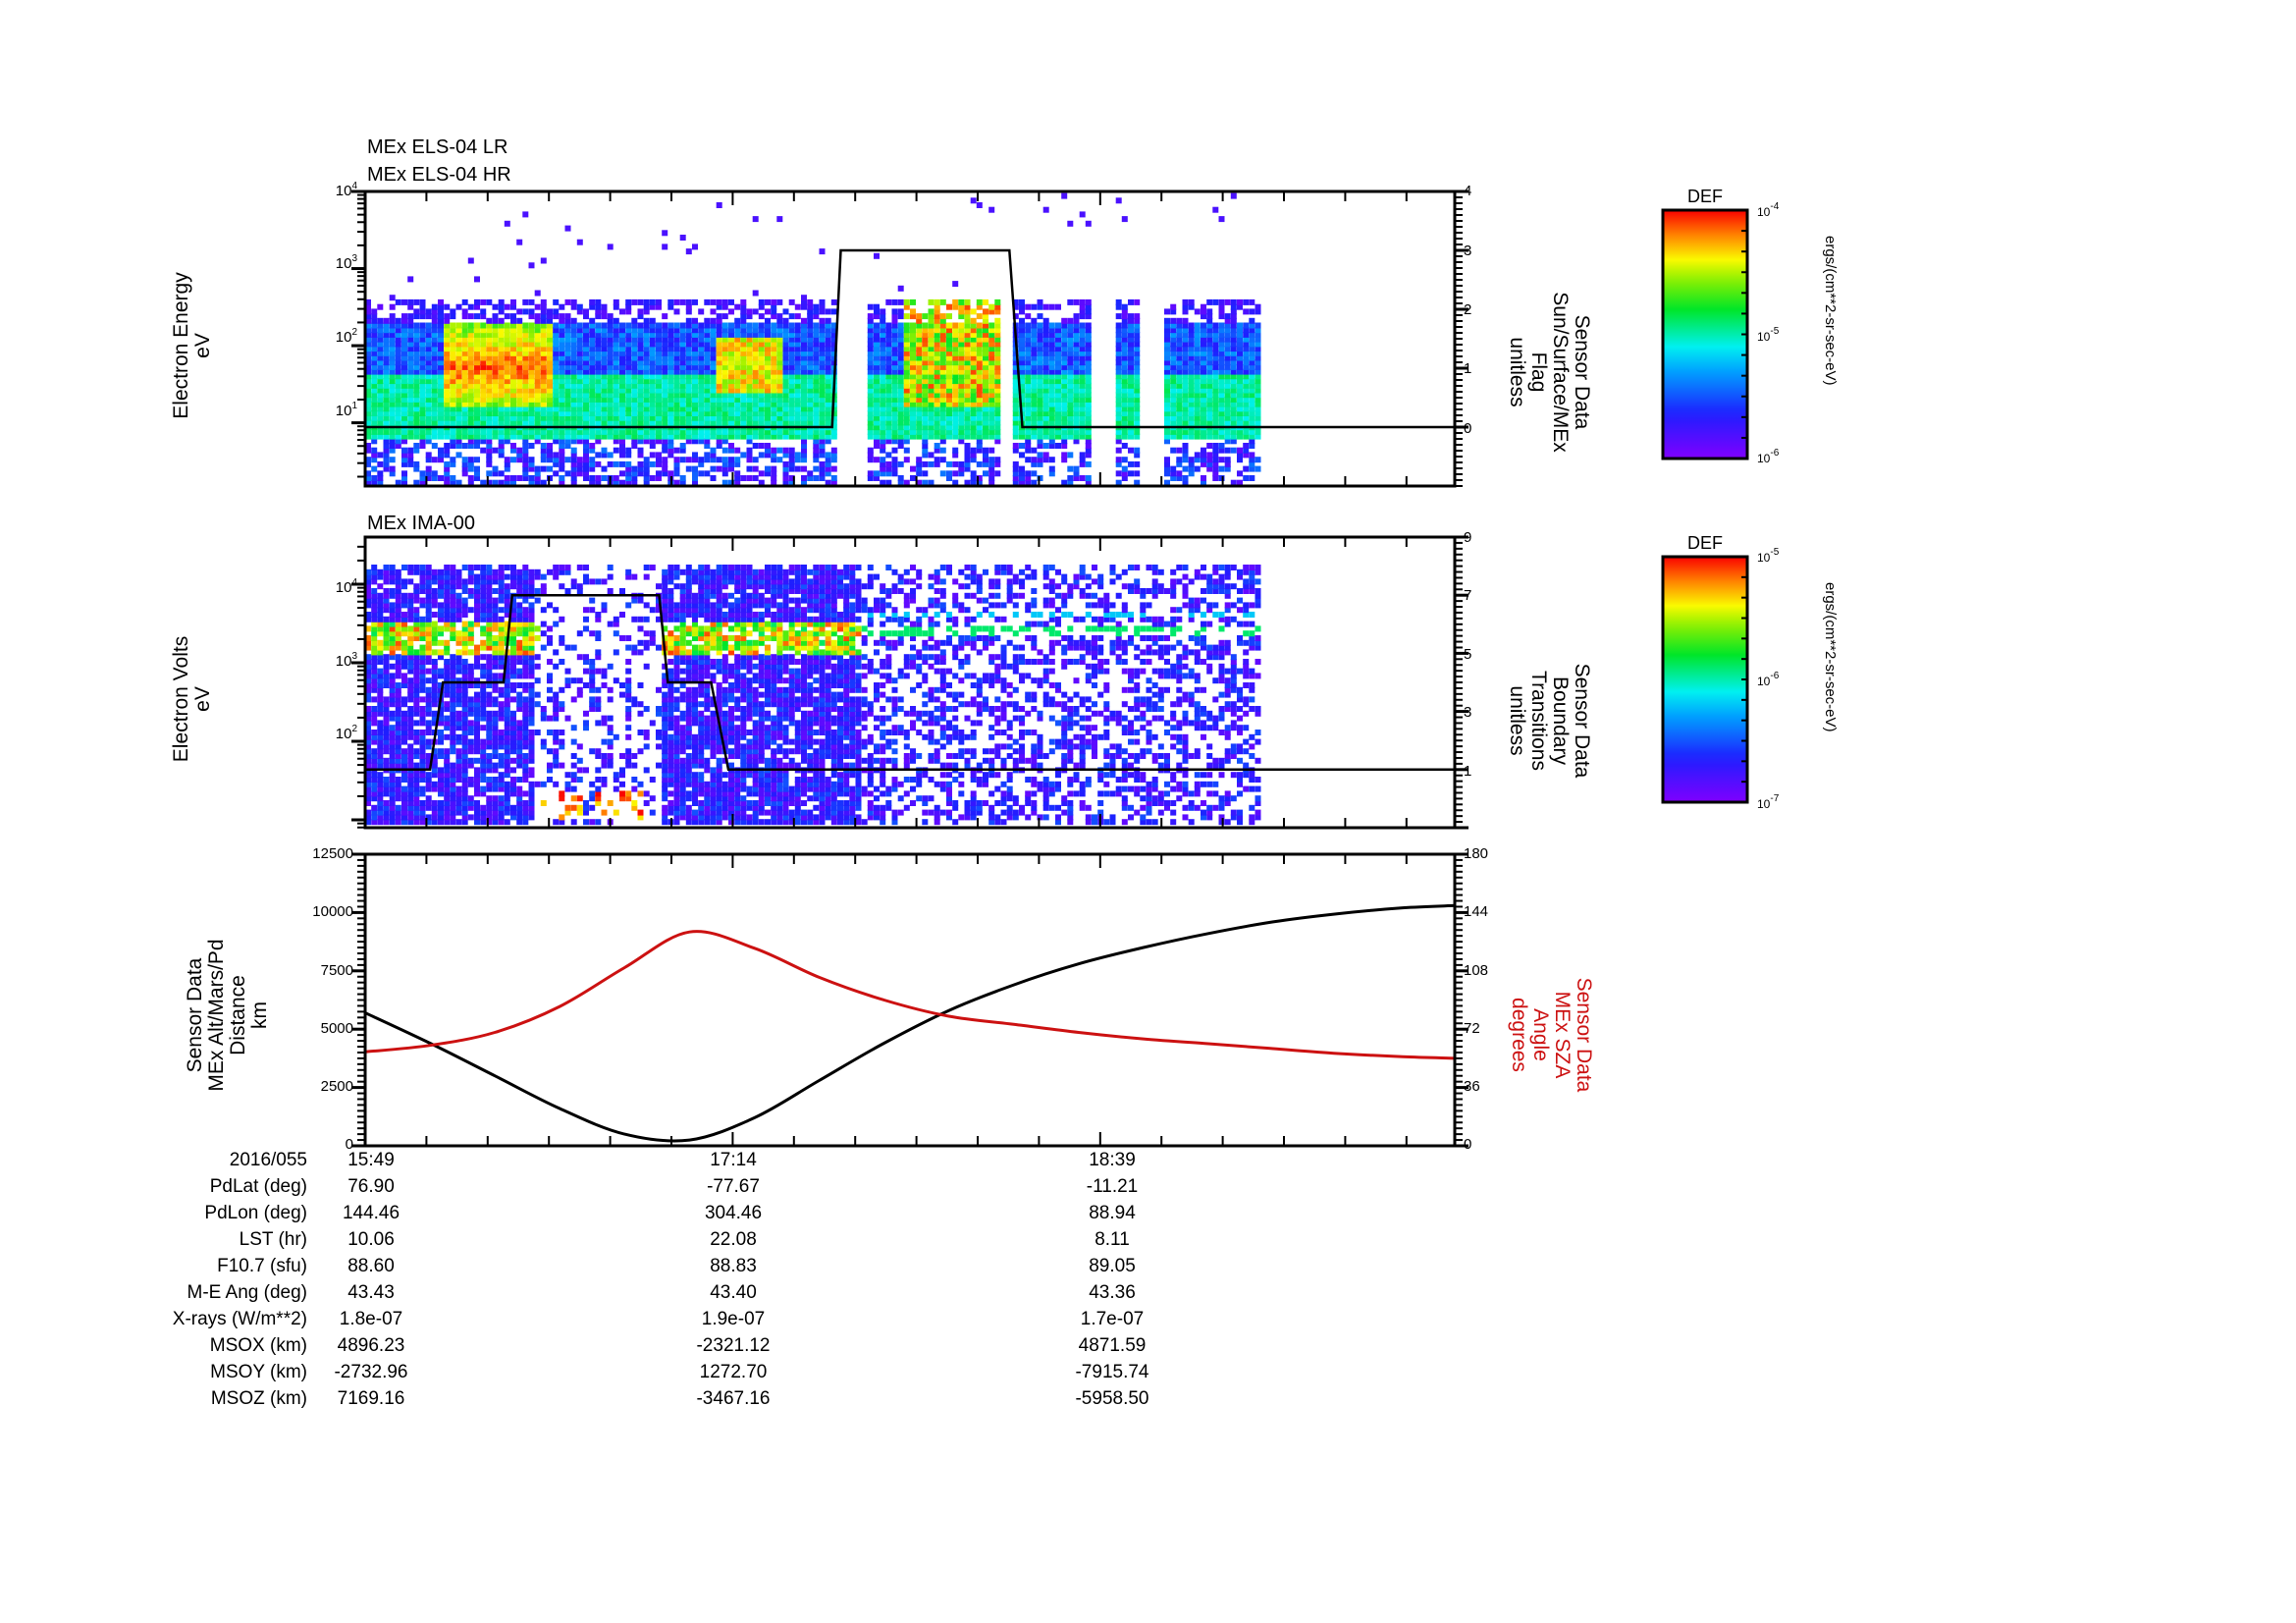 Image resolution: width=2296 pixels, height=1623 pixels. Describe the element at coordinates (1705, 197) in the screenshot. I see `colorbar-els-title: DEF` at that location.